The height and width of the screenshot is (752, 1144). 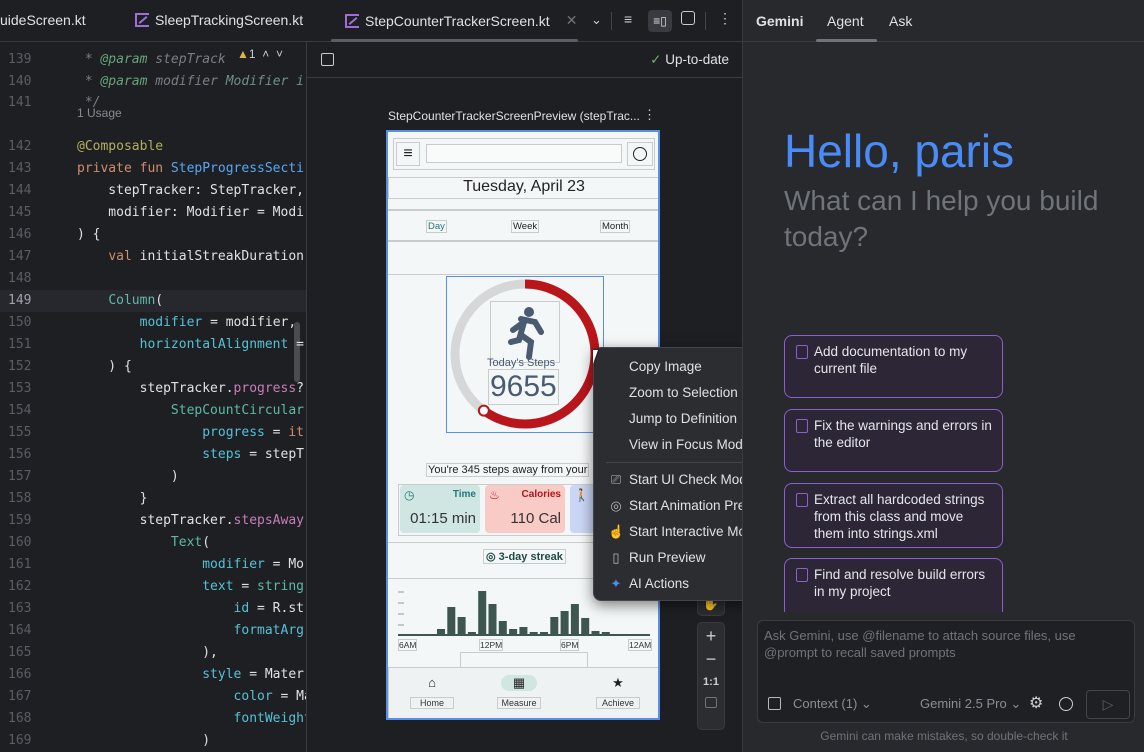 I want to click on line-number: 161, so click(x=20, y=564).